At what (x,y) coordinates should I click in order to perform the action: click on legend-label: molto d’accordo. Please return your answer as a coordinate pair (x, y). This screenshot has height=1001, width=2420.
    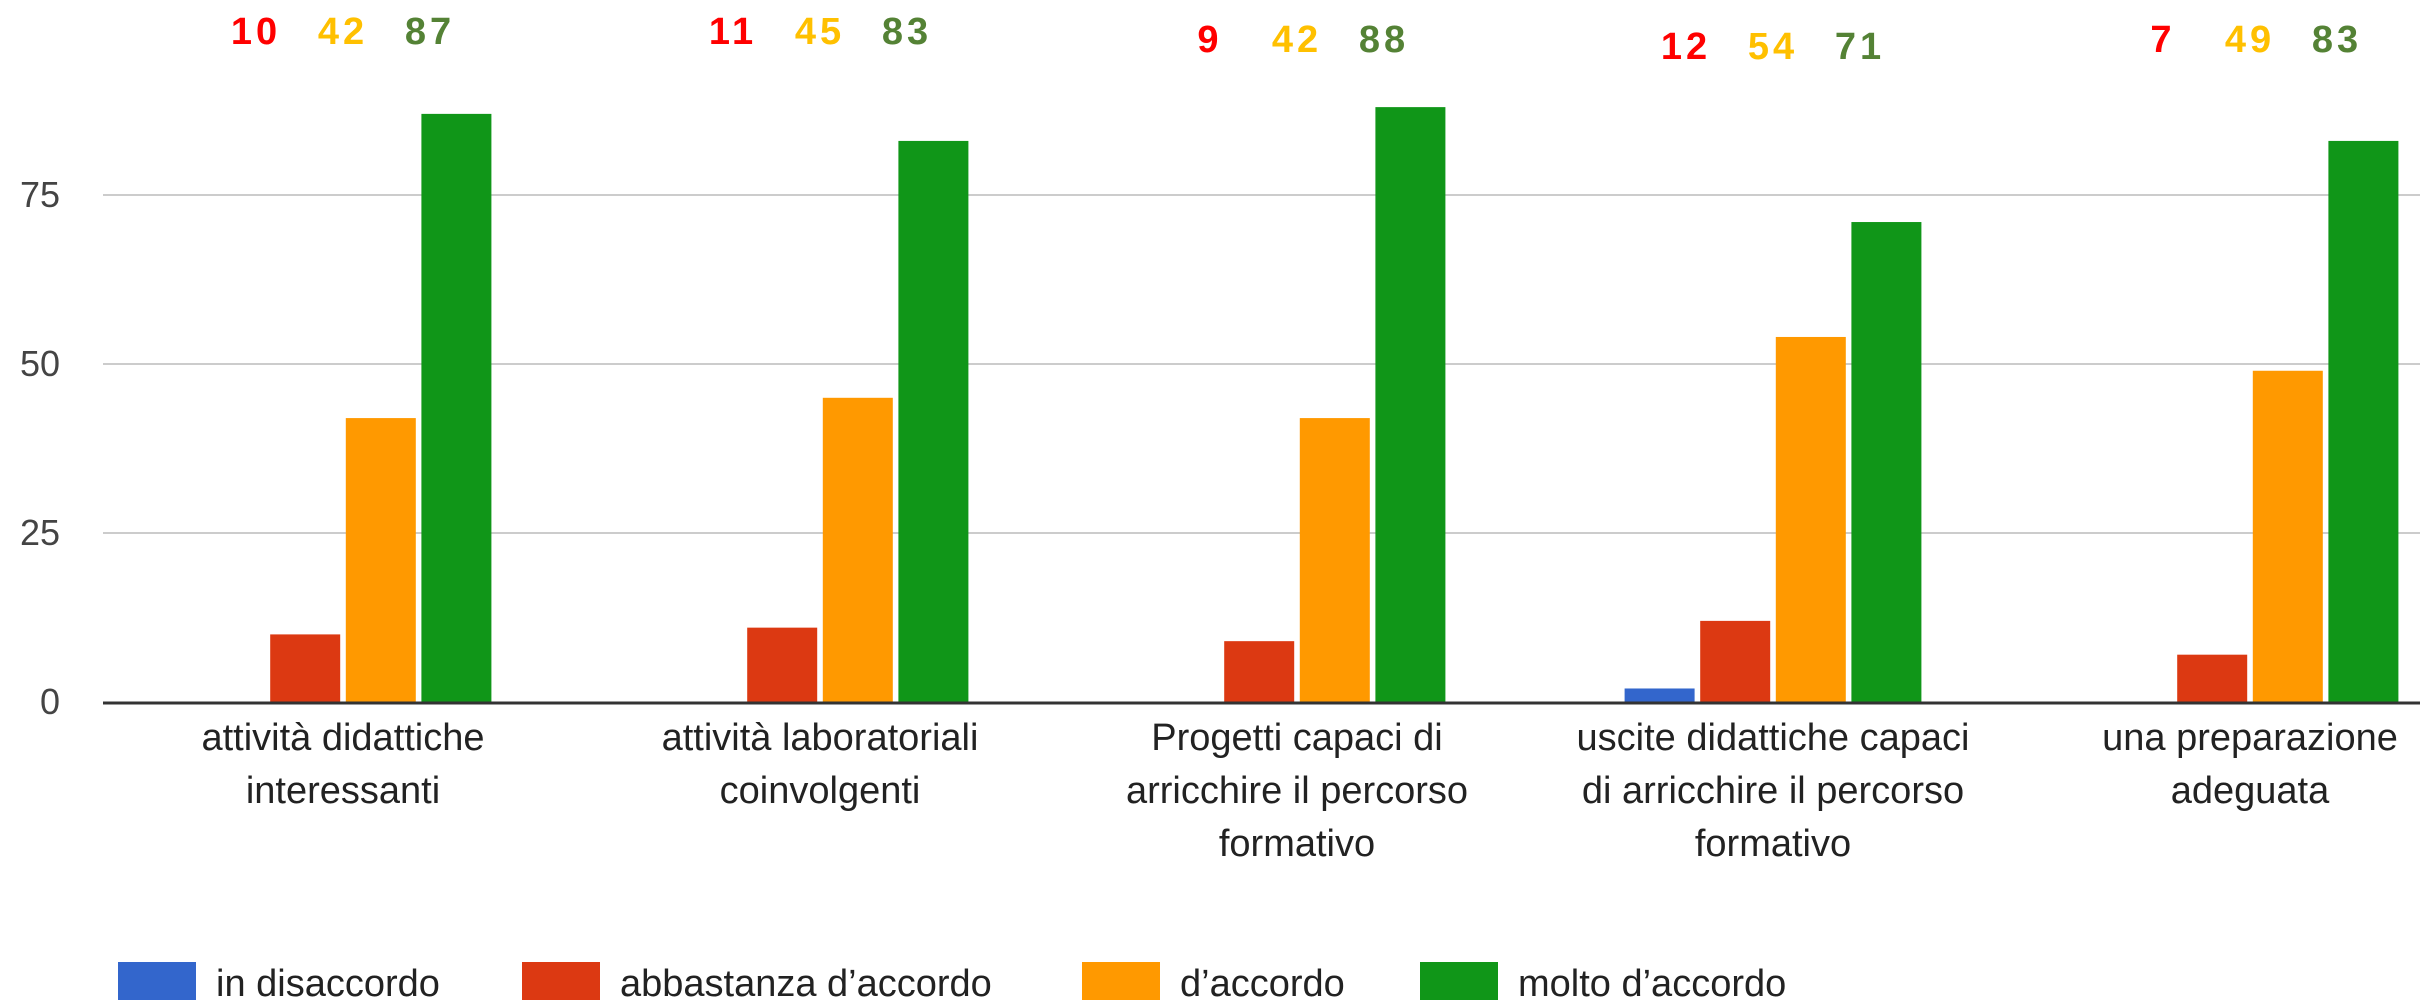
    Looking at the image, I should click on (1652, 982).